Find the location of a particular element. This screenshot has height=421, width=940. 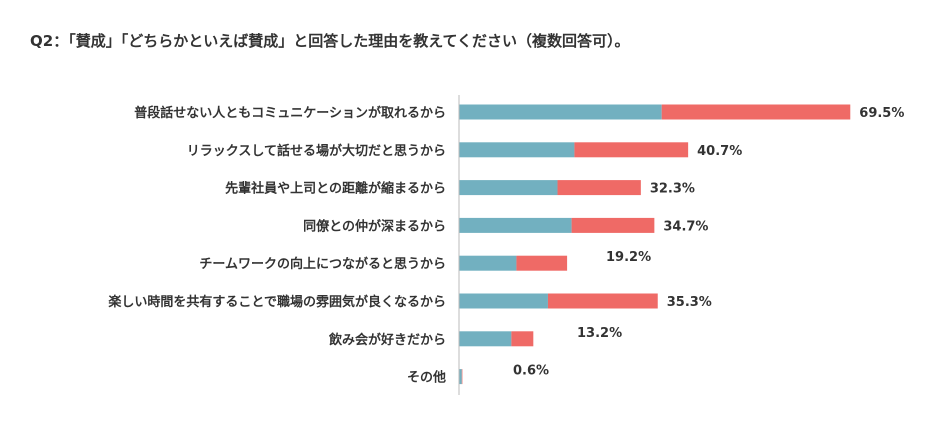

value-label-1: 69.5% is located at coordinates (881, 113).